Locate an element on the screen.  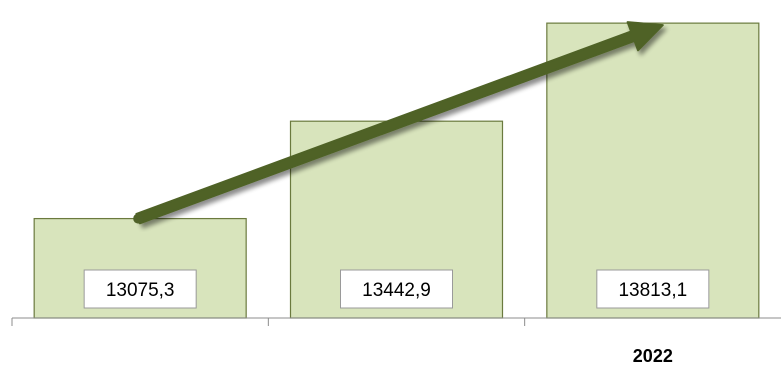
x-axis is located at coordinates (396, 321).